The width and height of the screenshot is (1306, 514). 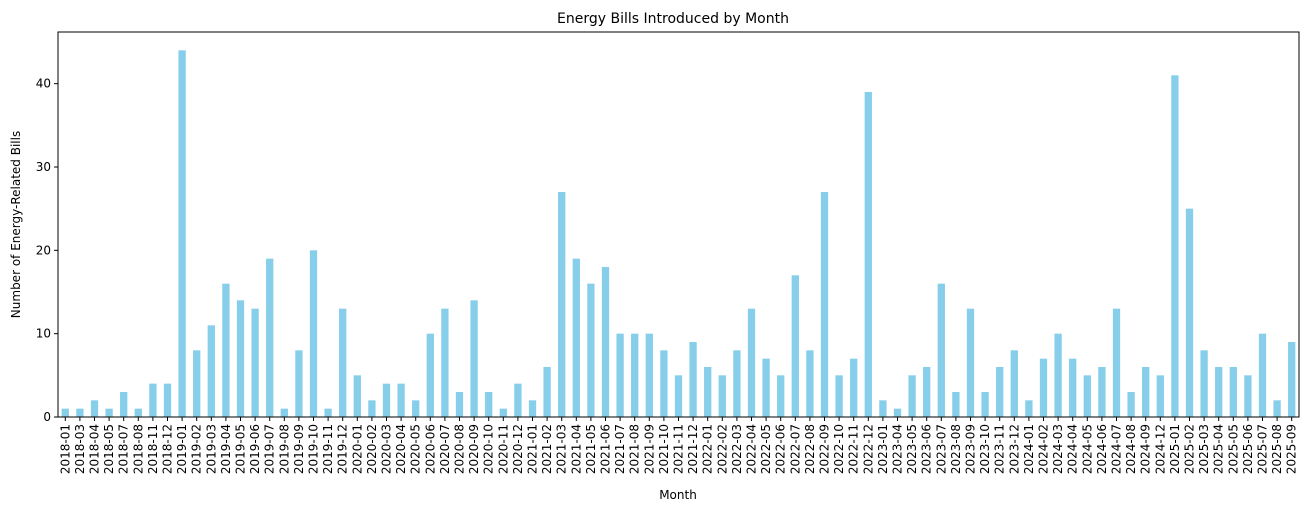 I want to click on x-tick-label: 2022-04, so click(x=752, y=449).